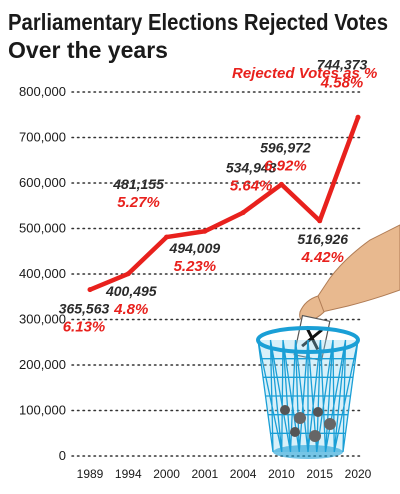  Describe the element at coordinates (195, 248) in the screenshot. I see `value-label: 494,009` at that location.